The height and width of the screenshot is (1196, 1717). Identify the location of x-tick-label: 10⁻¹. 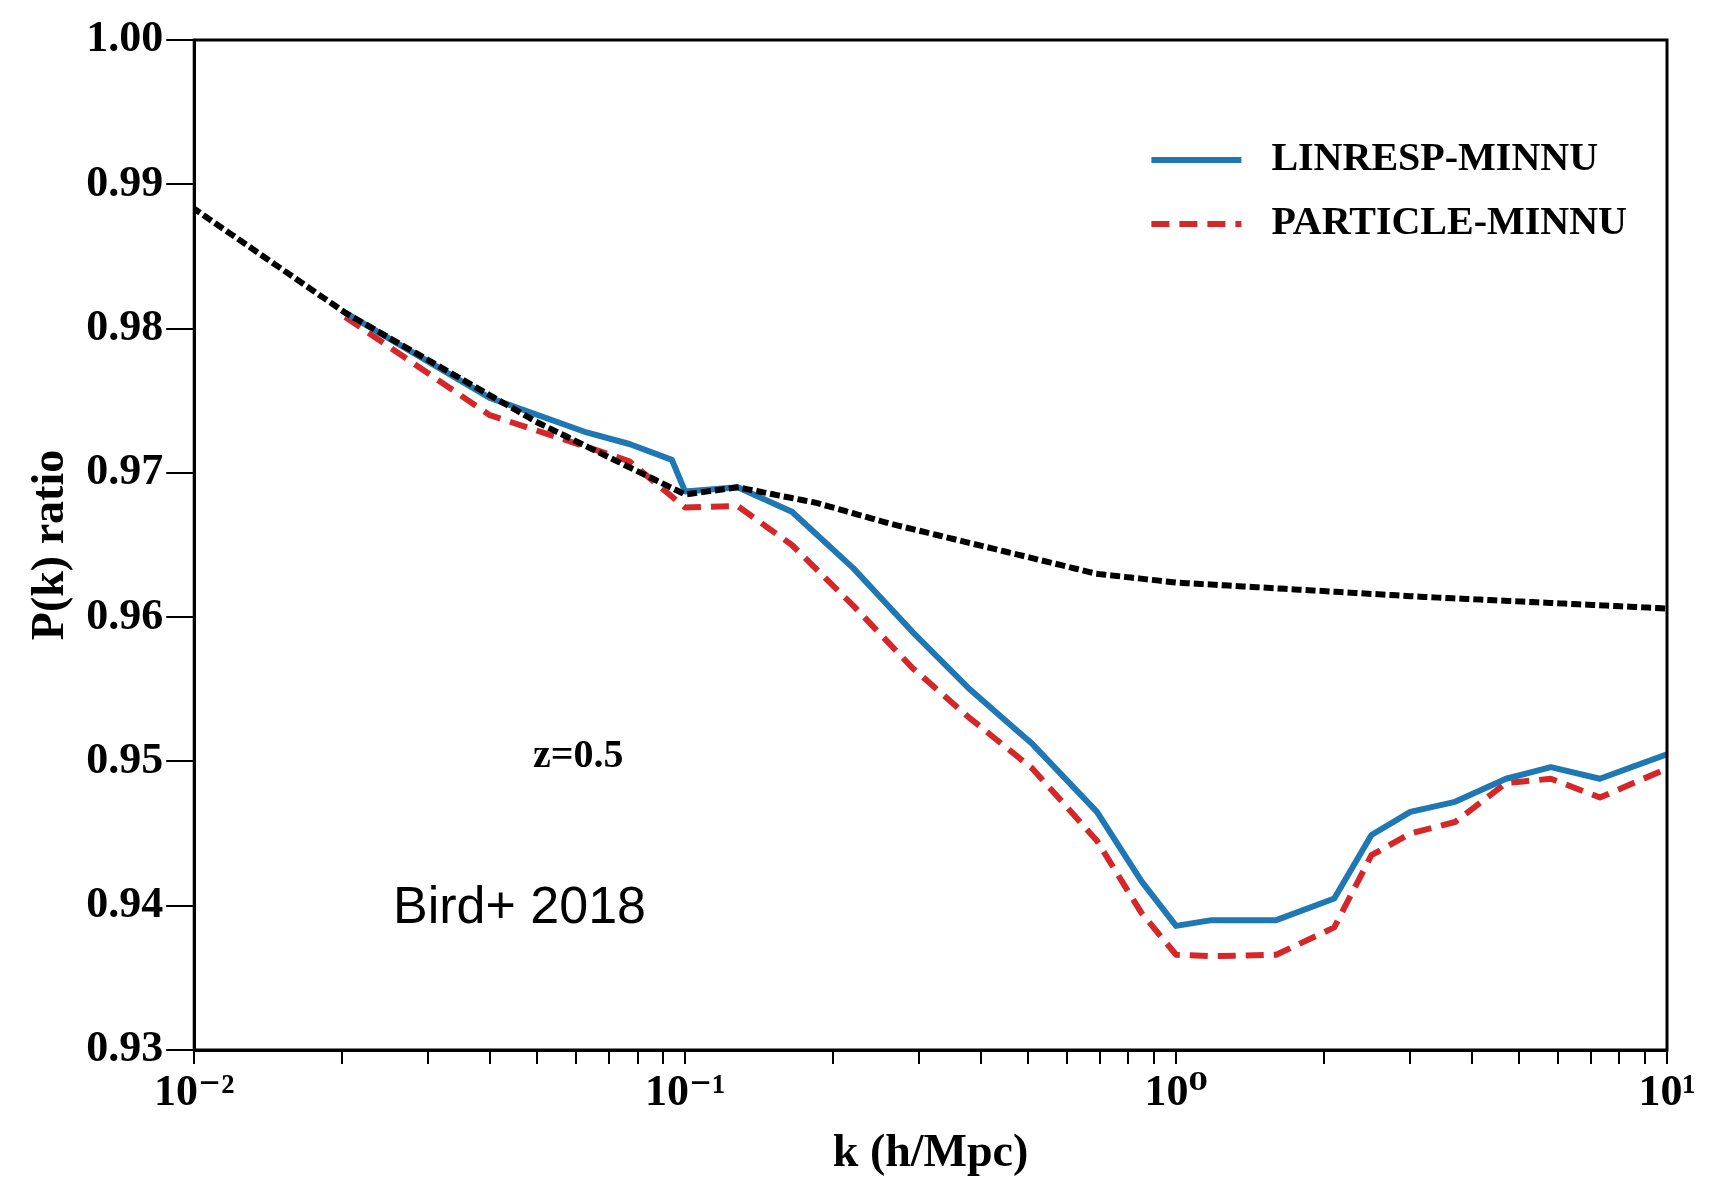
(685, 1090).